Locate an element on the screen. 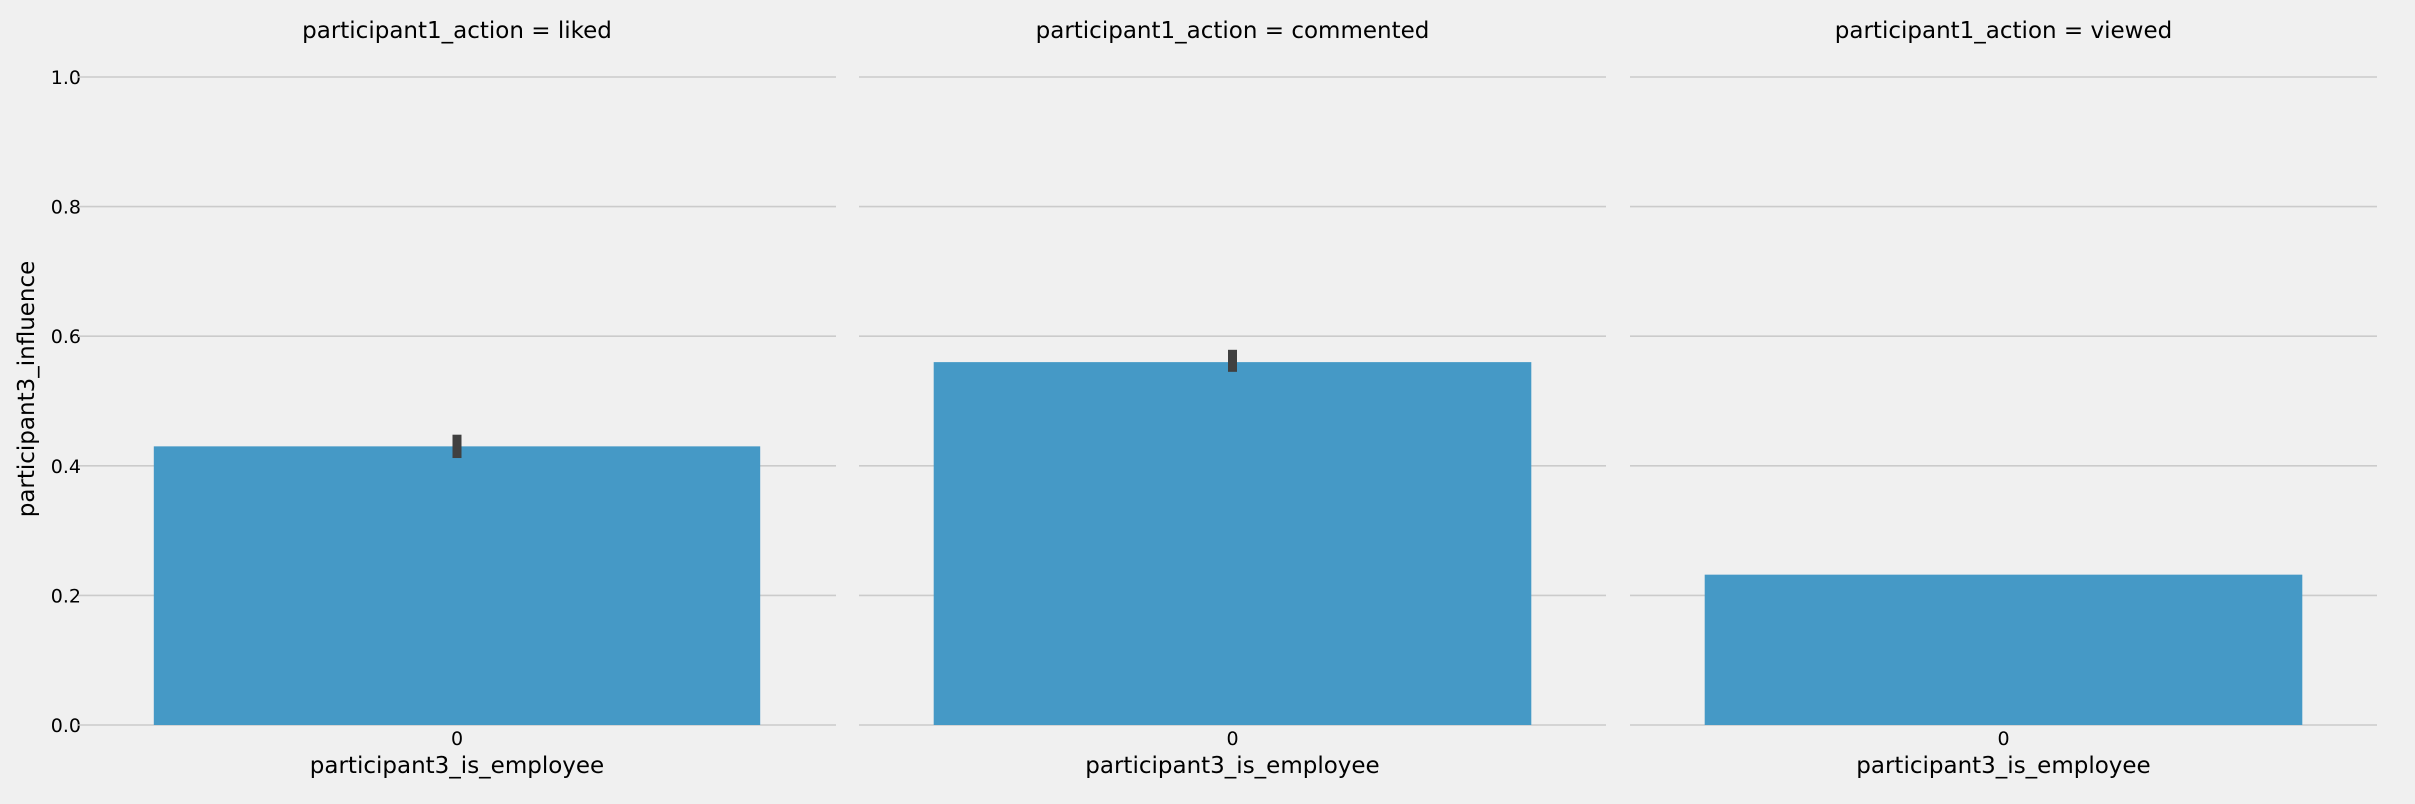 This screenshot has height=804, width=2415. facet-title: participant1_action = commented is located at coordinates (1233, 31).